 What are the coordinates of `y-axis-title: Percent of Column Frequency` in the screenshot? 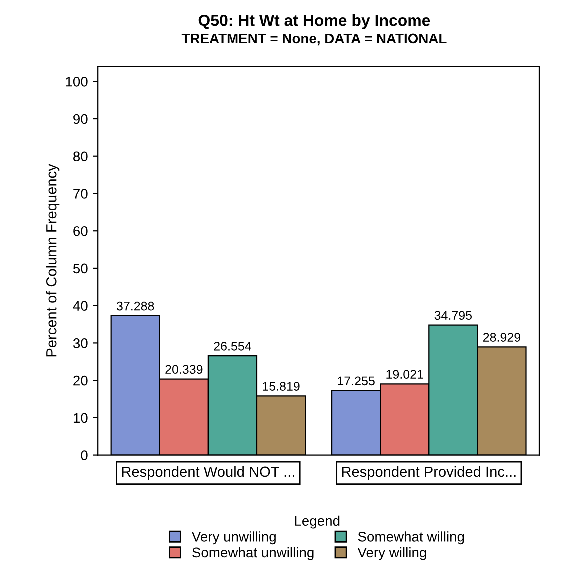 It's located at (53, 260).